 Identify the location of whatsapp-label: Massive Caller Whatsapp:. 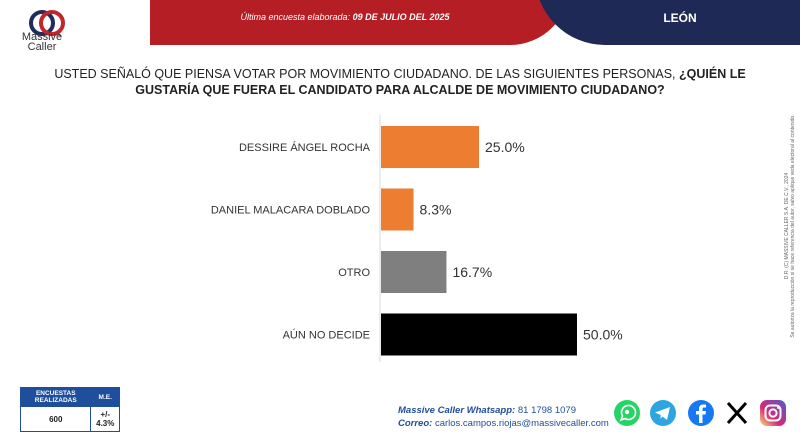
(457, 410).